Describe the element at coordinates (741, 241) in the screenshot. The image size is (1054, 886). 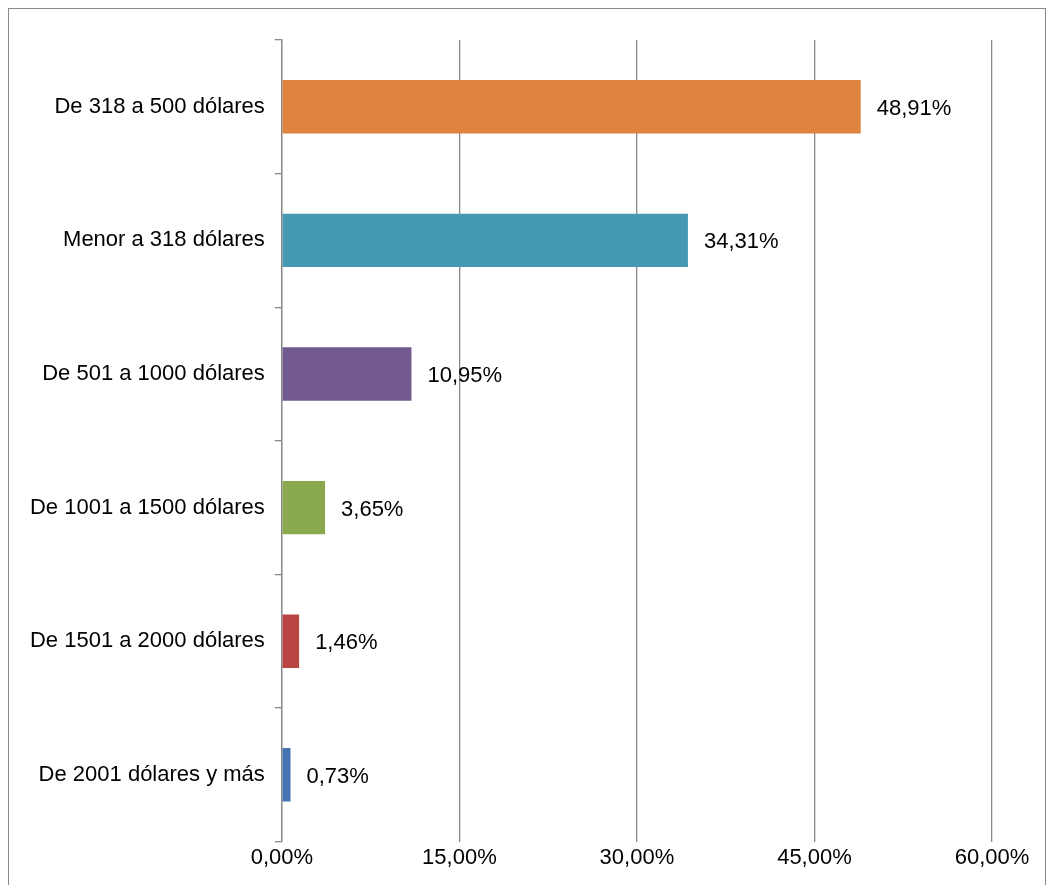
I see `data-label: 34,31%` at that location.